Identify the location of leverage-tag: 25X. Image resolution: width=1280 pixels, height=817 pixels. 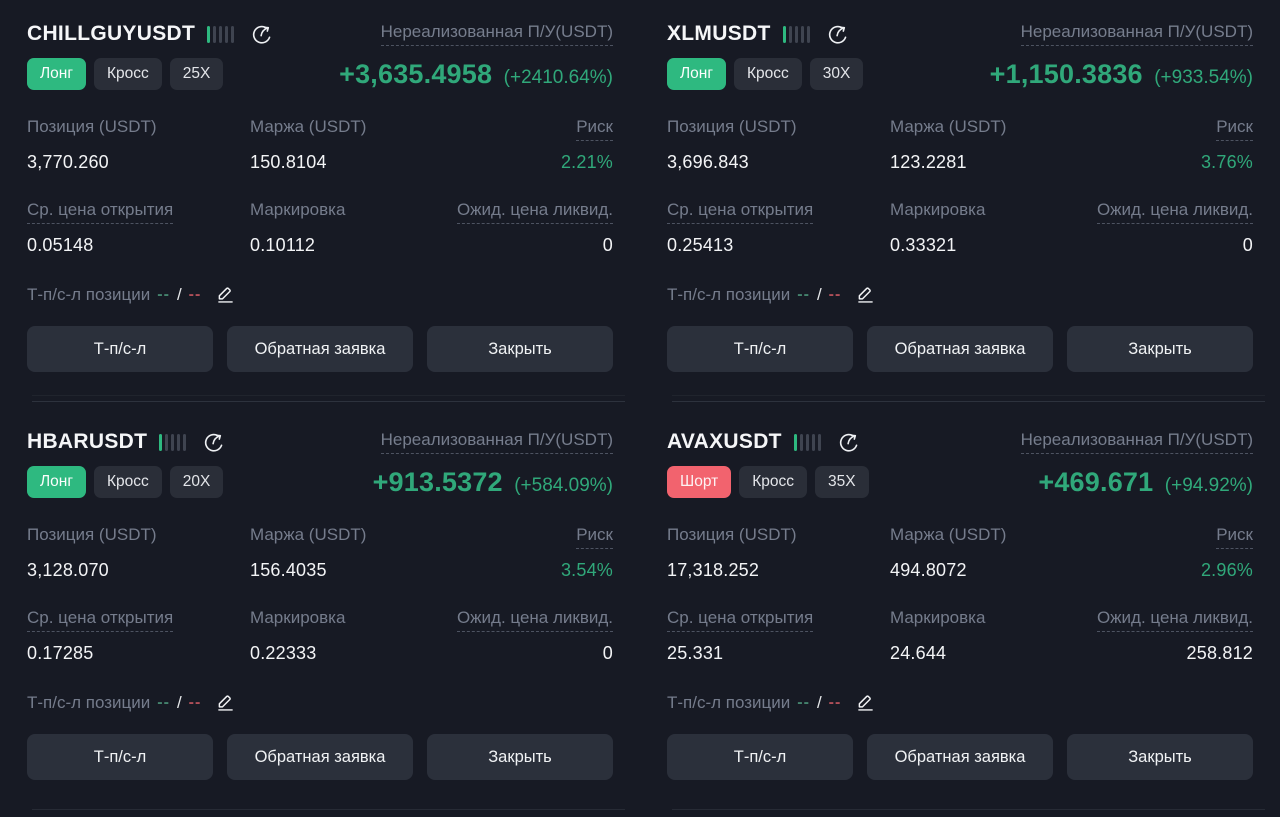
(196, 74).